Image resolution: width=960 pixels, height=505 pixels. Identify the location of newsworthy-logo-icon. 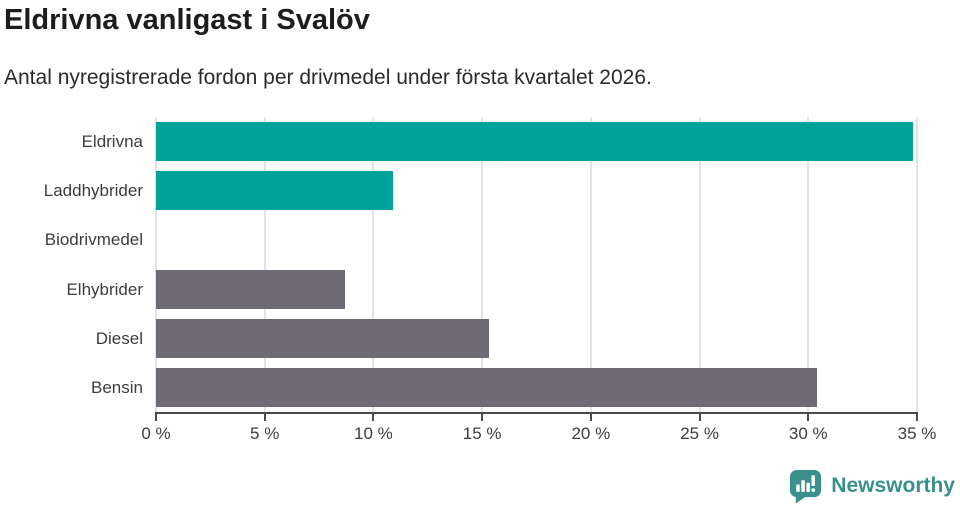
(806, 486).